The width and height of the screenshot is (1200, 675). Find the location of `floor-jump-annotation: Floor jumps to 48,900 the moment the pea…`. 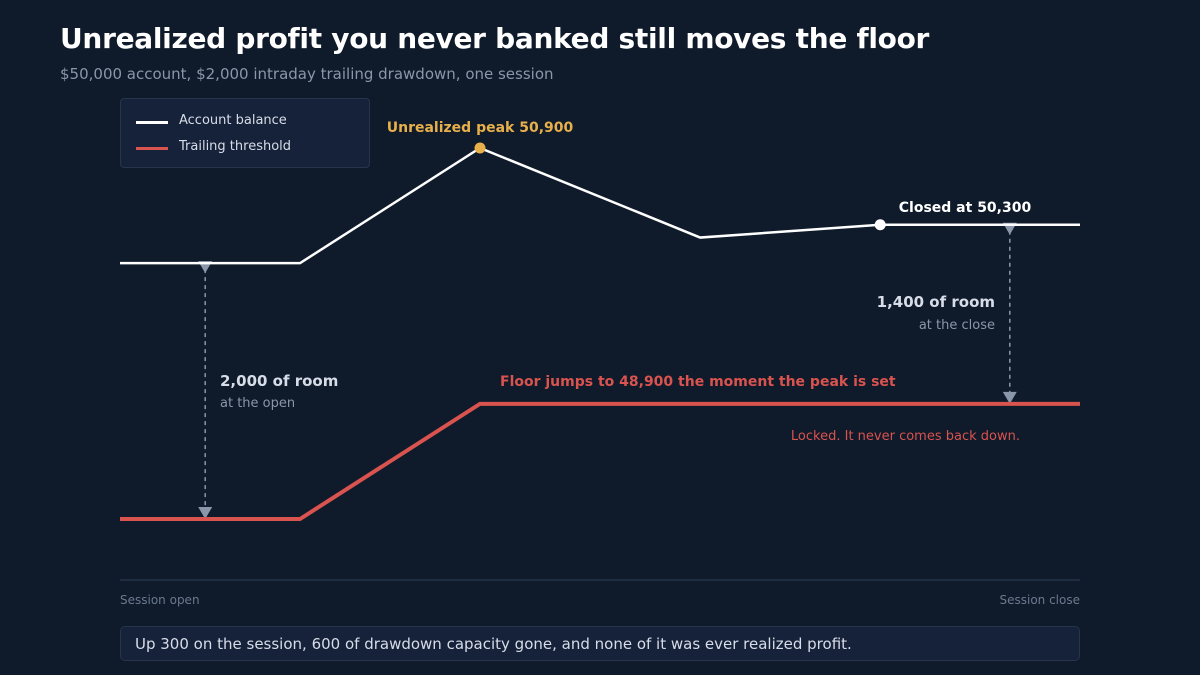

floor-jump-annotation: Floor jumps to 48,900 the moment the pea… is located at coordinates (698, 382).